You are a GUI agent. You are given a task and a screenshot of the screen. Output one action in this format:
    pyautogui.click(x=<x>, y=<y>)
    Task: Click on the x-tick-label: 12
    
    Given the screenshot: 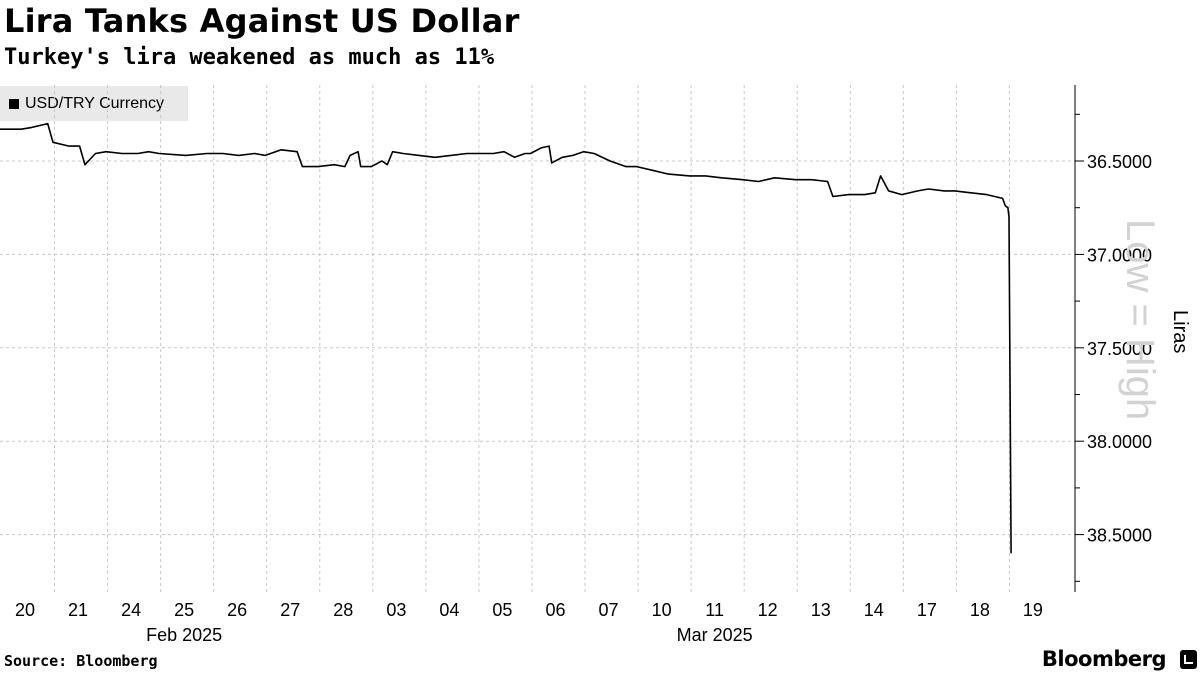 What is the action you would take?
    pyautogui.click(x=768, y=610)
    